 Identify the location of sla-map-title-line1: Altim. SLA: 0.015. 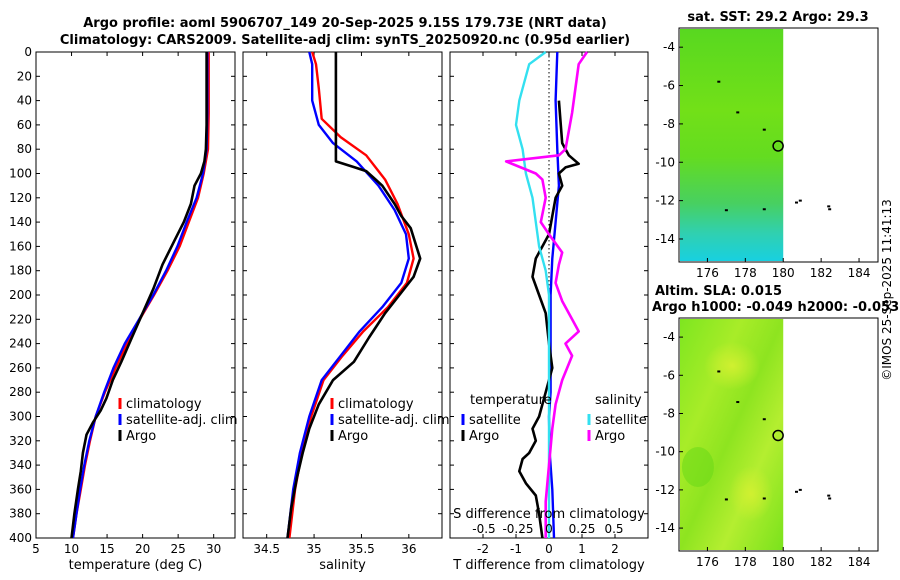
(718, 291).